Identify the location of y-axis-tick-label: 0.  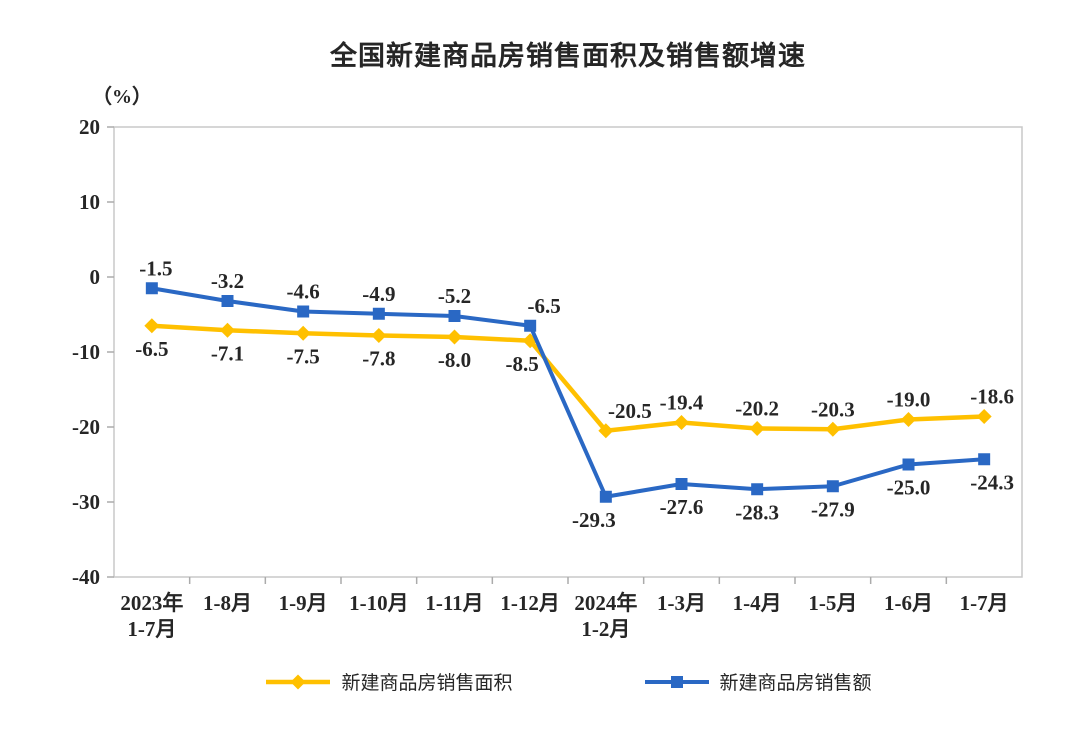
(95, 277).